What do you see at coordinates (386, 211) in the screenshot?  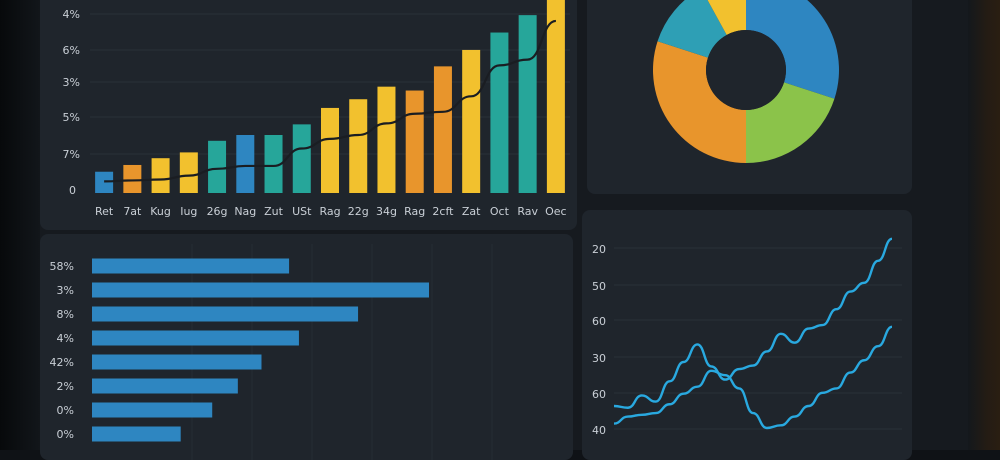 I see `x-tick-label: 34g` at bounding box center [386, 211].